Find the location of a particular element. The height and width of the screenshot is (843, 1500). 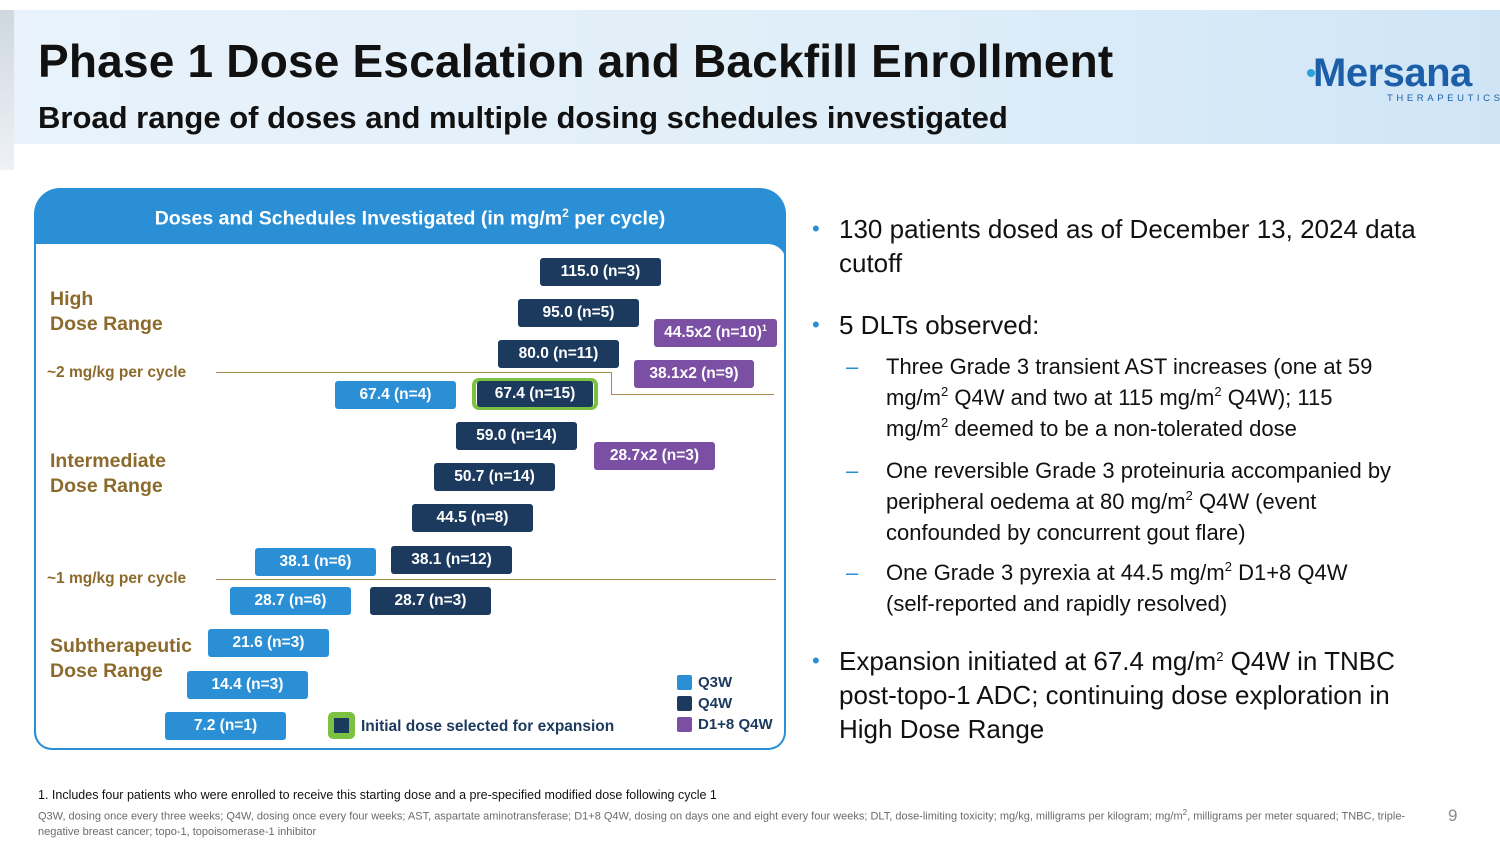

legend-swatch-q3w is located at coordinates (684, 682).